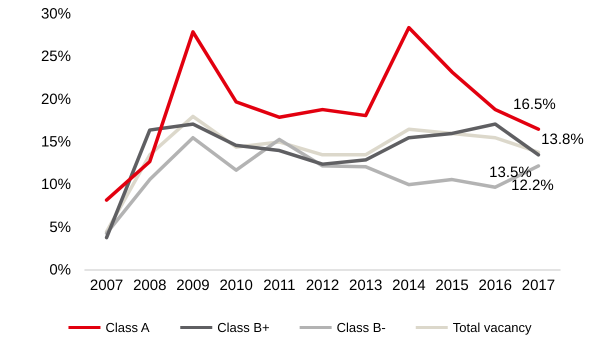 Image resolution: width=600 pixels, height=343 pixels. Describe the element at coordinates (492, 327) in the screenshot. I see `legend-label: Total vacancy` at that location.